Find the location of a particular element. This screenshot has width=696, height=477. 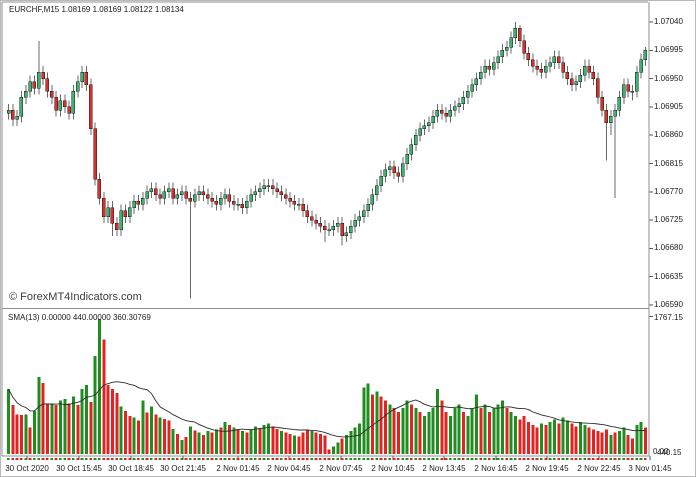

time-axis-label: 2 Nov 22:45 is located at coordinates (599, 468).